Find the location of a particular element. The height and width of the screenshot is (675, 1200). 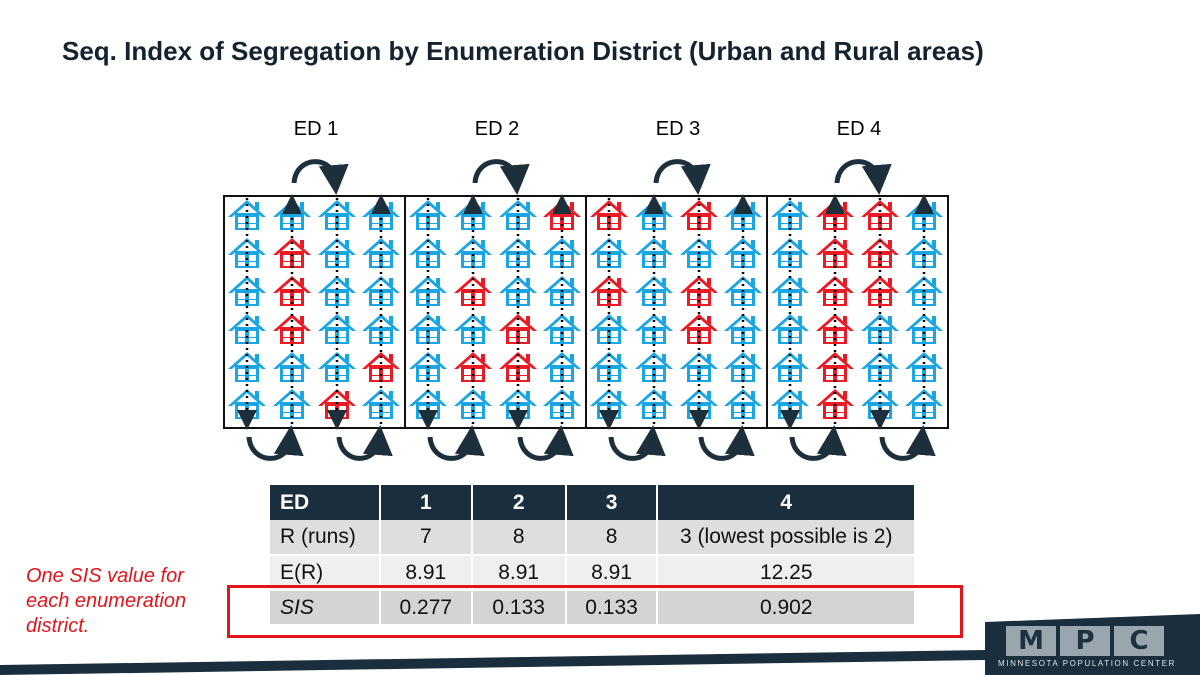

sis-highlight-box is located at coordinates (595, 611).